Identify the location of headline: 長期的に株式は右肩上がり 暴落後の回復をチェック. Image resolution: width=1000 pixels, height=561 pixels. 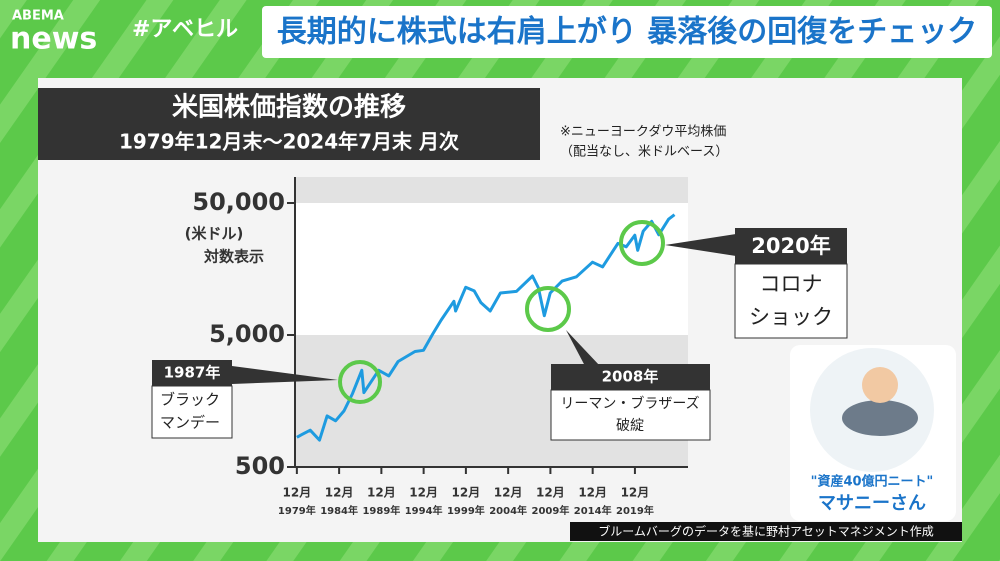
(627, 32).